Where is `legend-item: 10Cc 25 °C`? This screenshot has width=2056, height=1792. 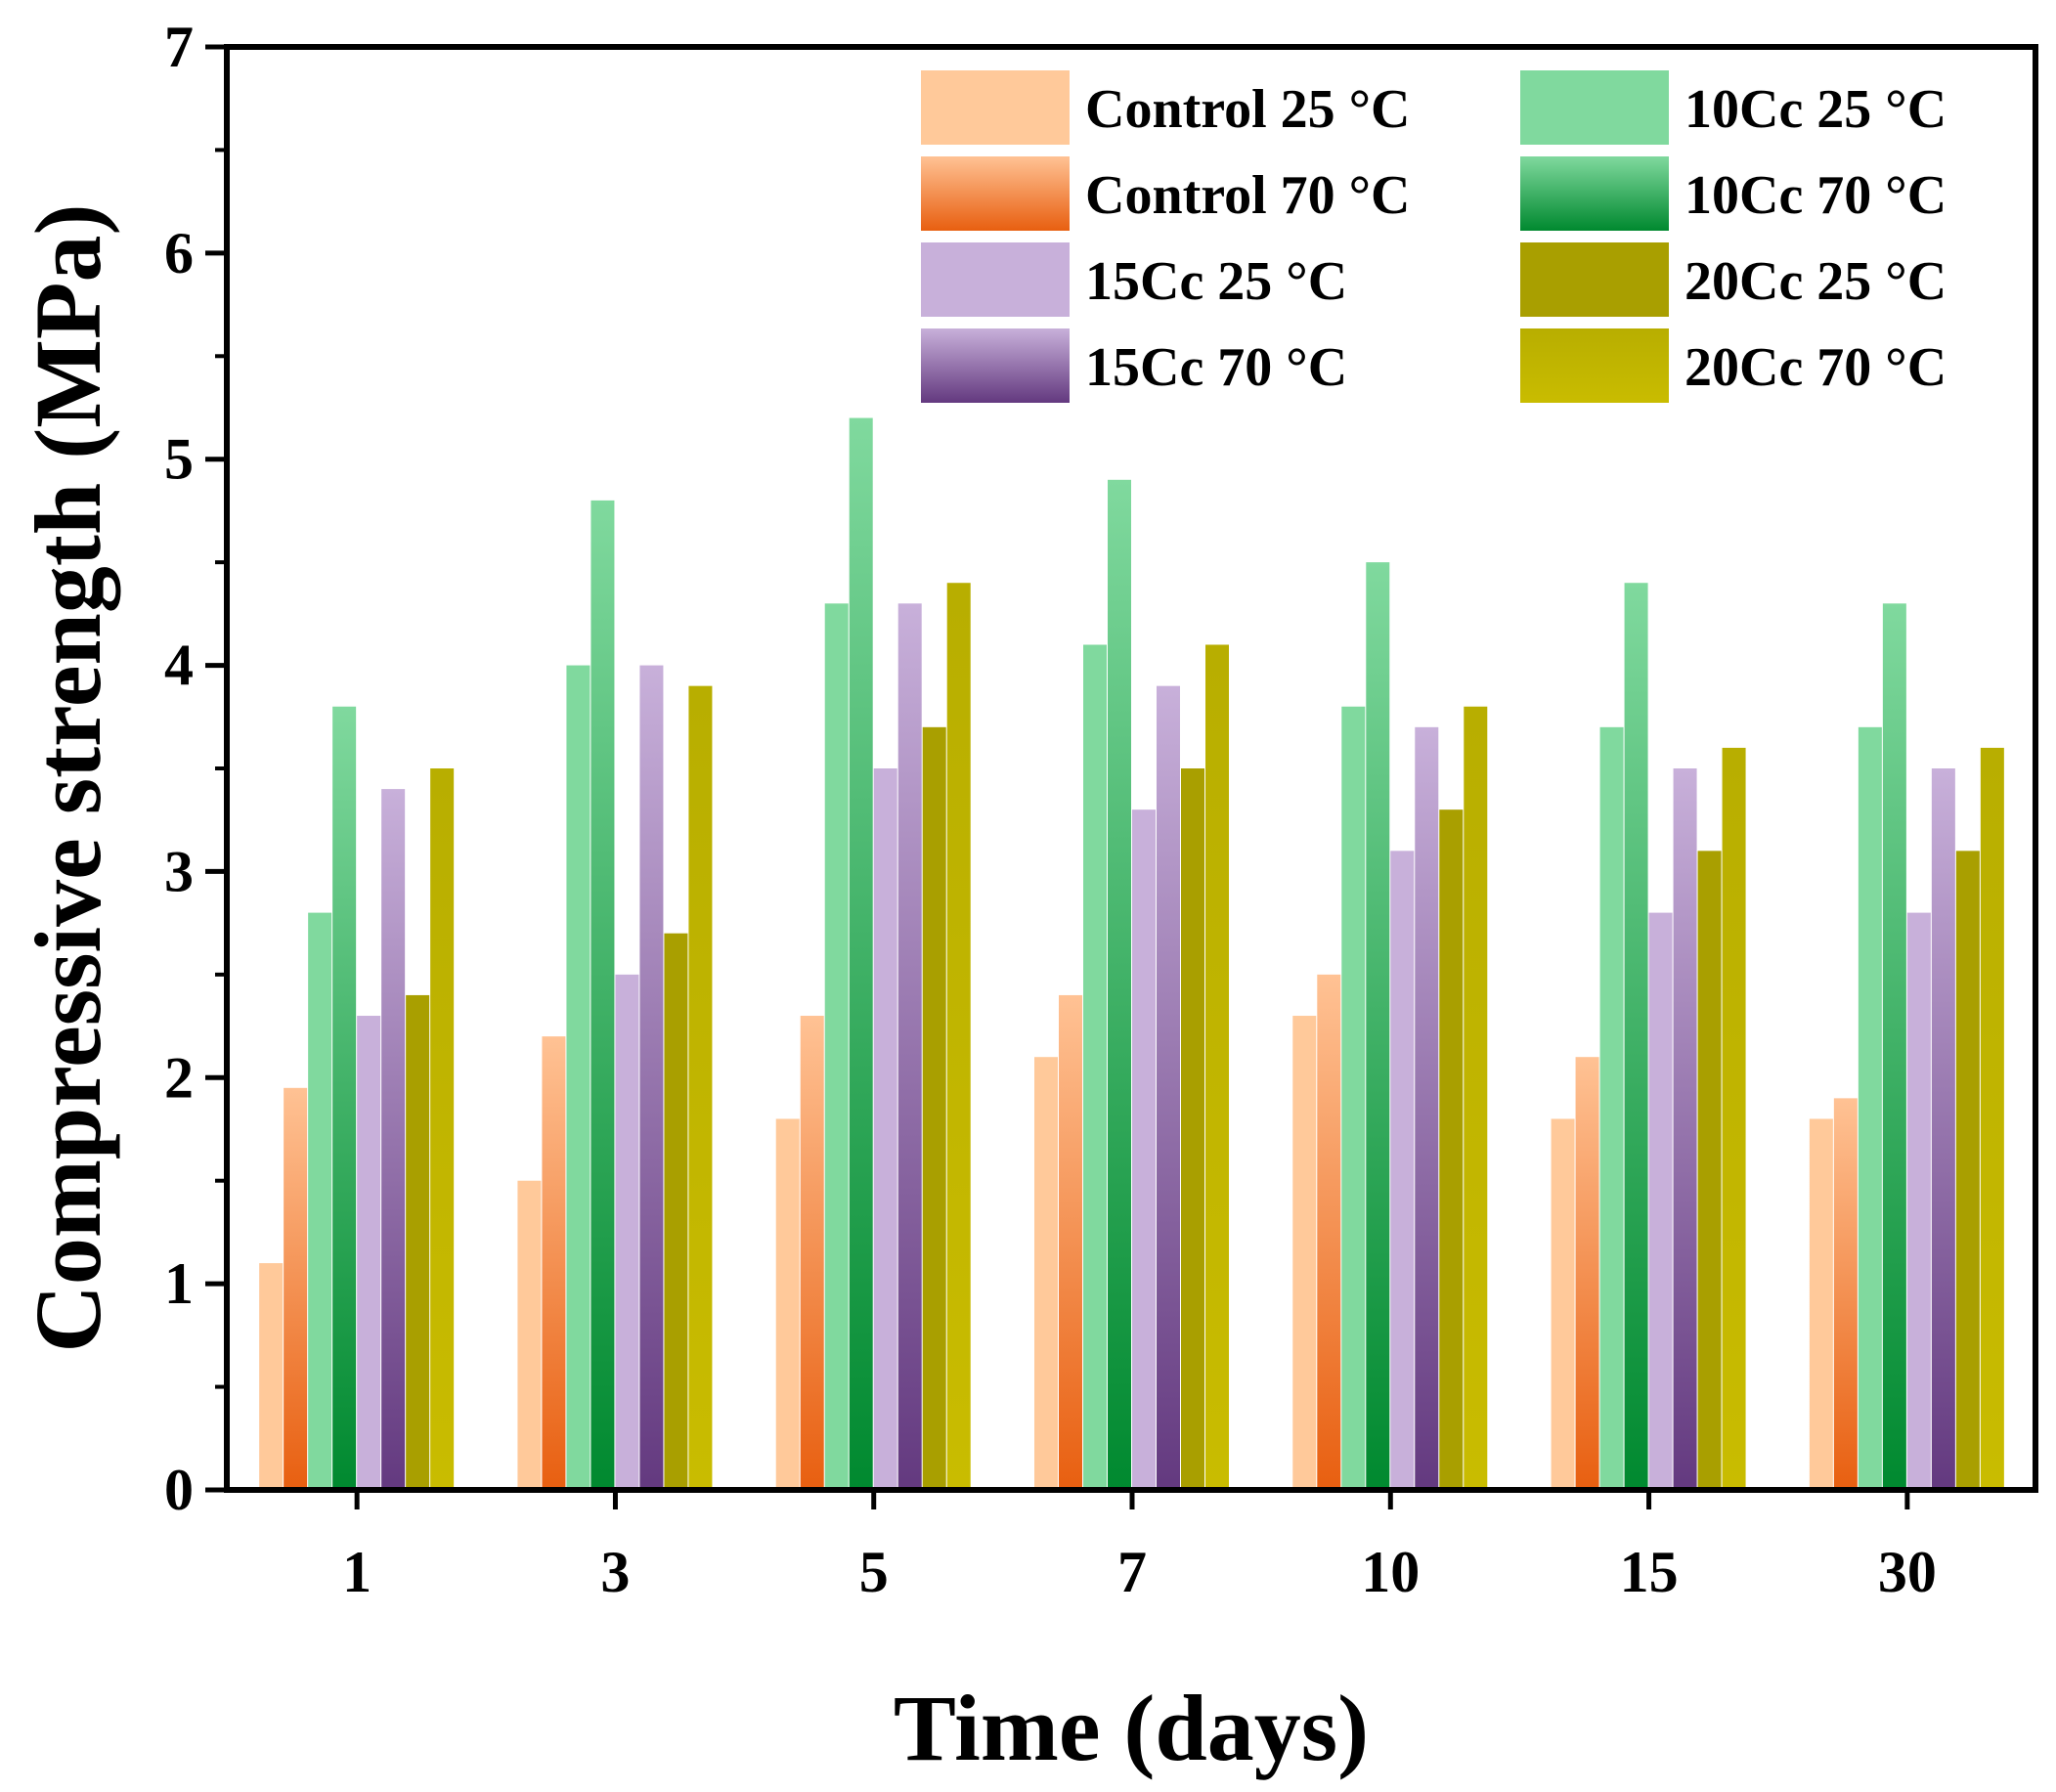 legend-item: 10Cc 25 °C is located at coordinates (1733, 107).